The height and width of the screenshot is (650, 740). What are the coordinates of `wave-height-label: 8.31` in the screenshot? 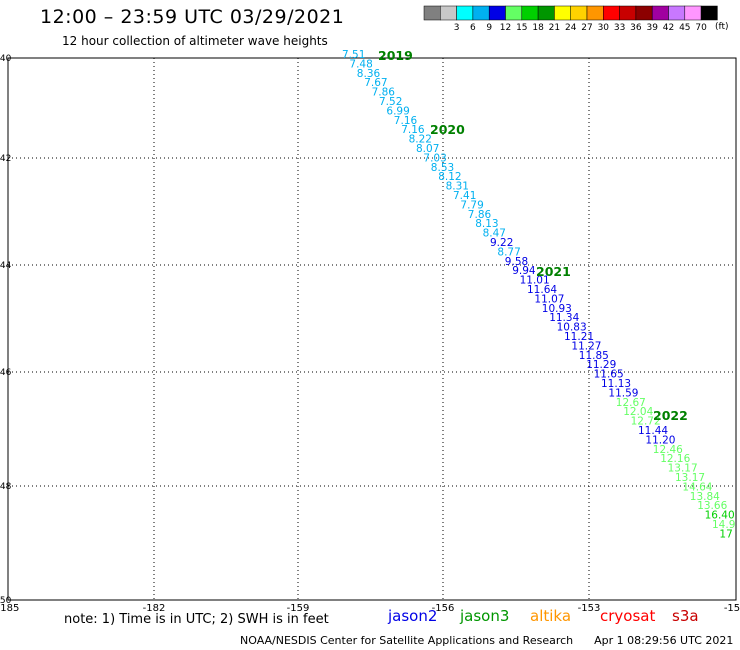 It's located at (457, 187).